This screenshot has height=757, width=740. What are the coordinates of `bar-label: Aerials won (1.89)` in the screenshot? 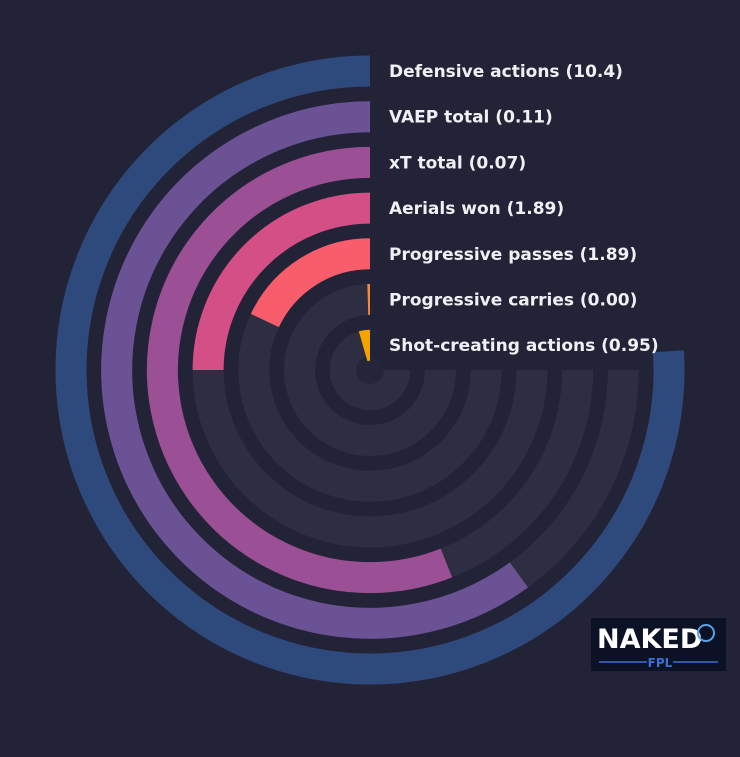 It's located at (476, 209).